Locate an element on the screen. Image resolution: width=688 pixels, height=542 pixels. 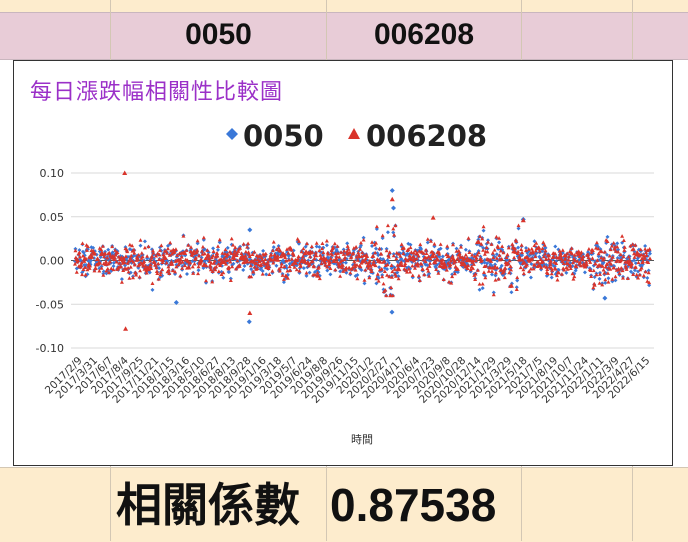
correlation-label-cell: 相關係數 is located at coordinates (208, 505).